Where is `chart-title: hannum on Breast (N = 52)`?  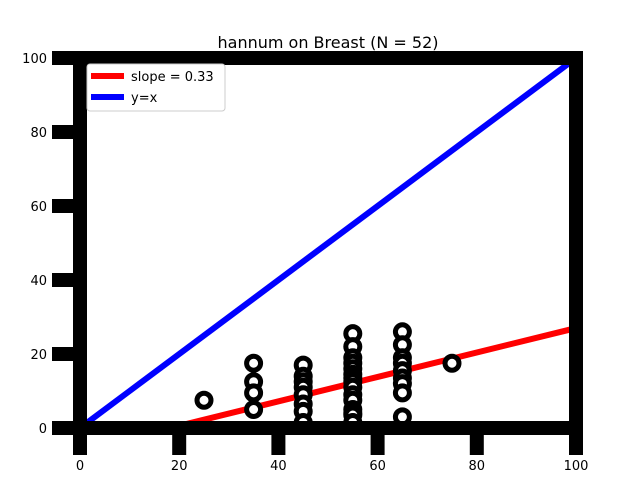
chart-title: hannum on Breast (N = 52) is located at coordinates (328, 42).